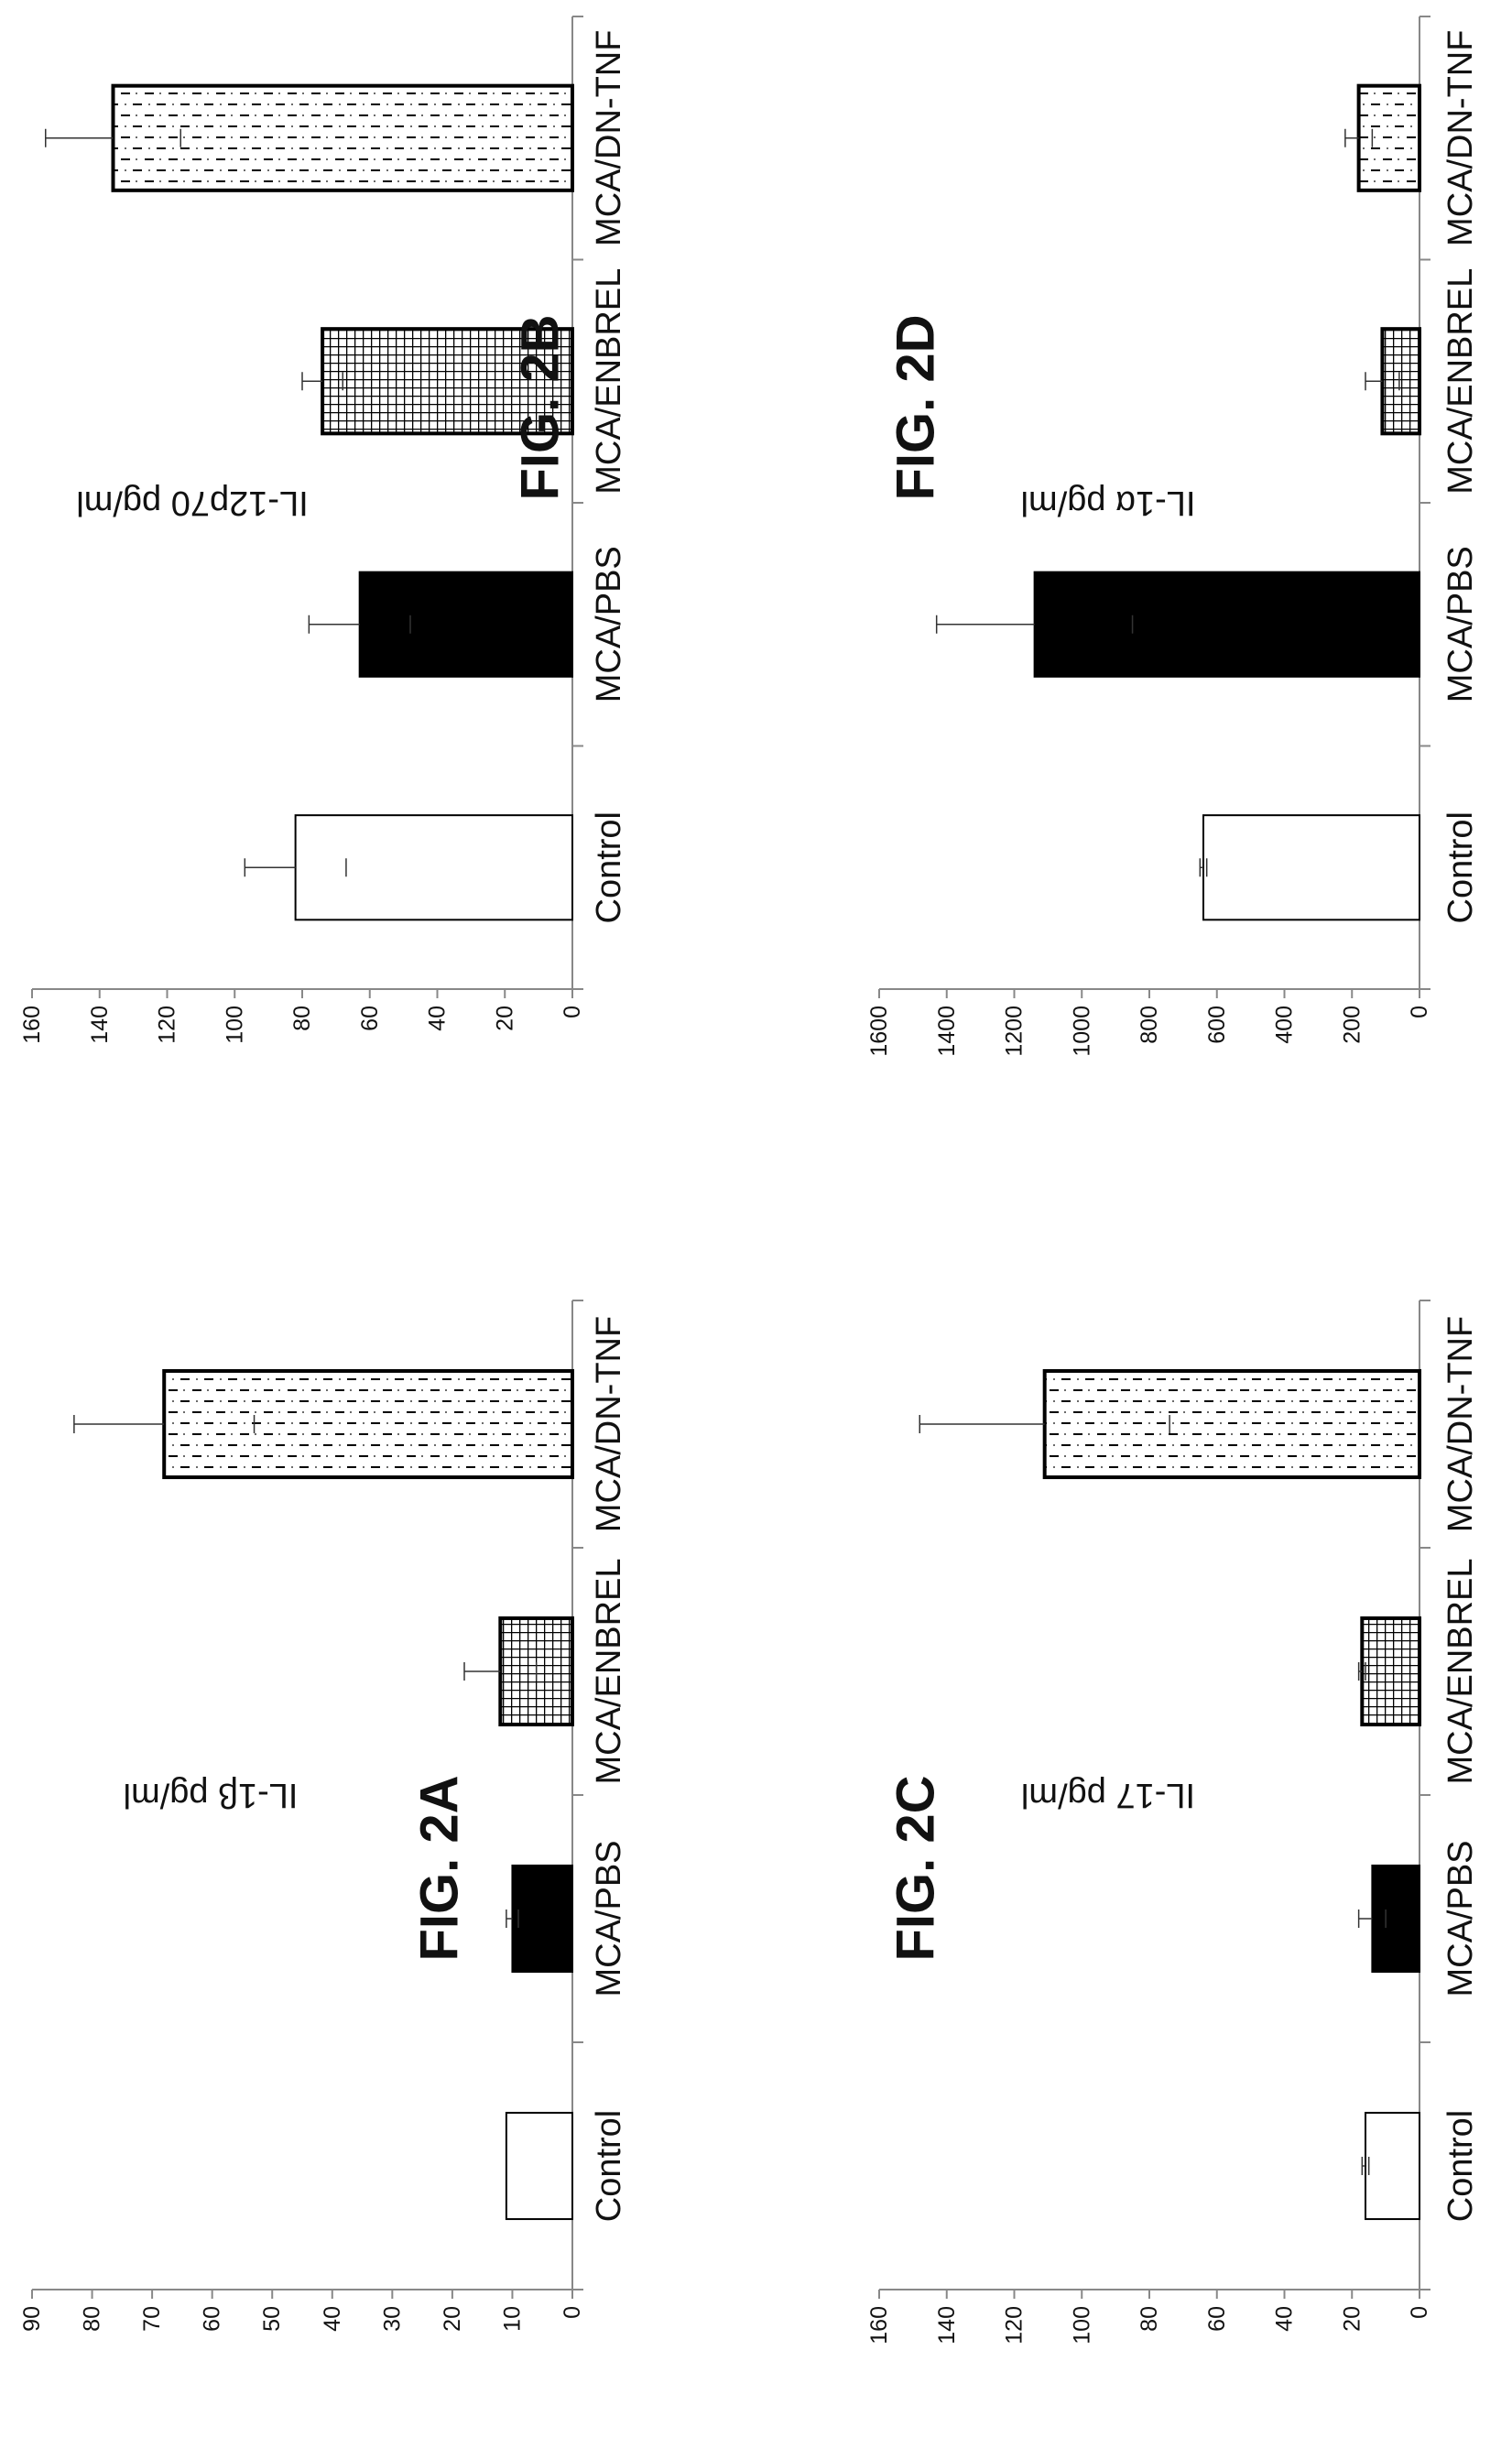  I want to click on y-axis-label: IL-12p70 pg/ml, so click(192, 503).